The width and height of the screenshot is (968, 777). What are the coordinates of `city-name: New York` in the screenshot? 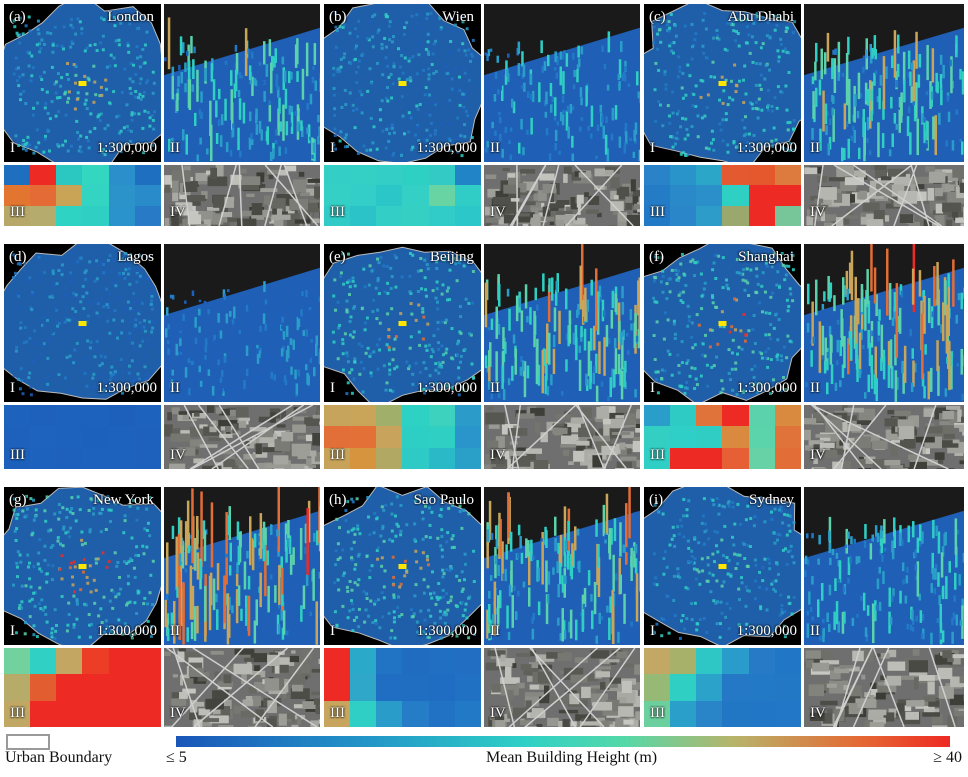 It's located at (123, 500).